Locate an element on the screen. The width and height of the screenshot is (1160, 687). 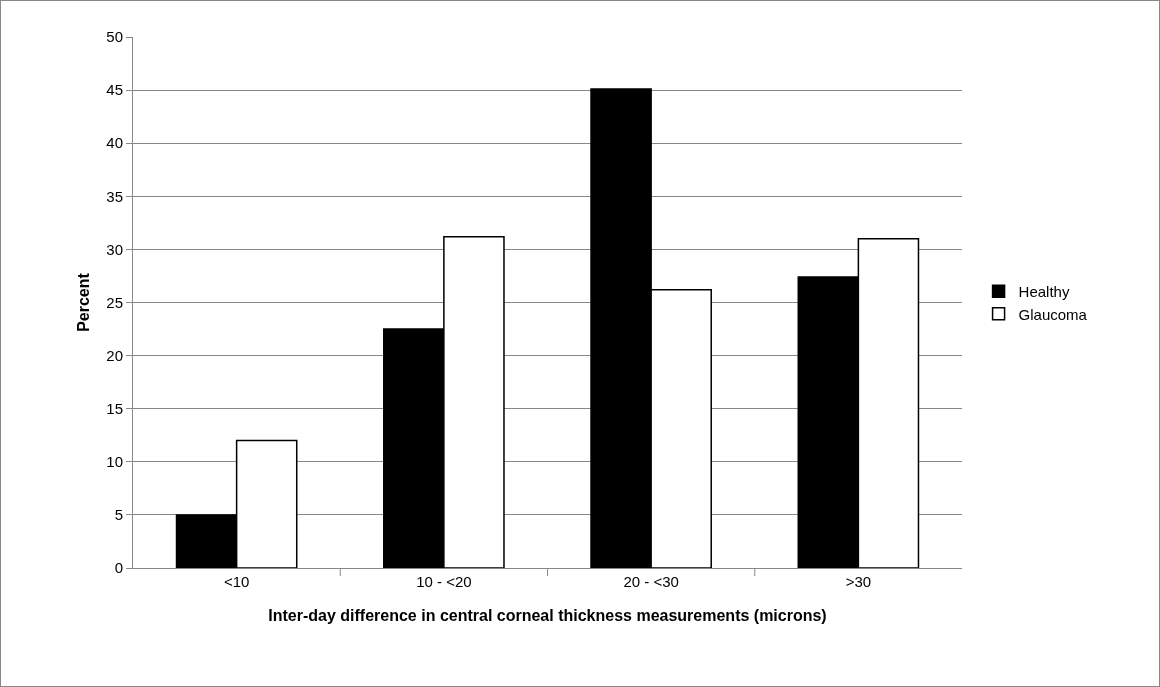
y-tick-label: 0 is located at coordinates (118, 568).